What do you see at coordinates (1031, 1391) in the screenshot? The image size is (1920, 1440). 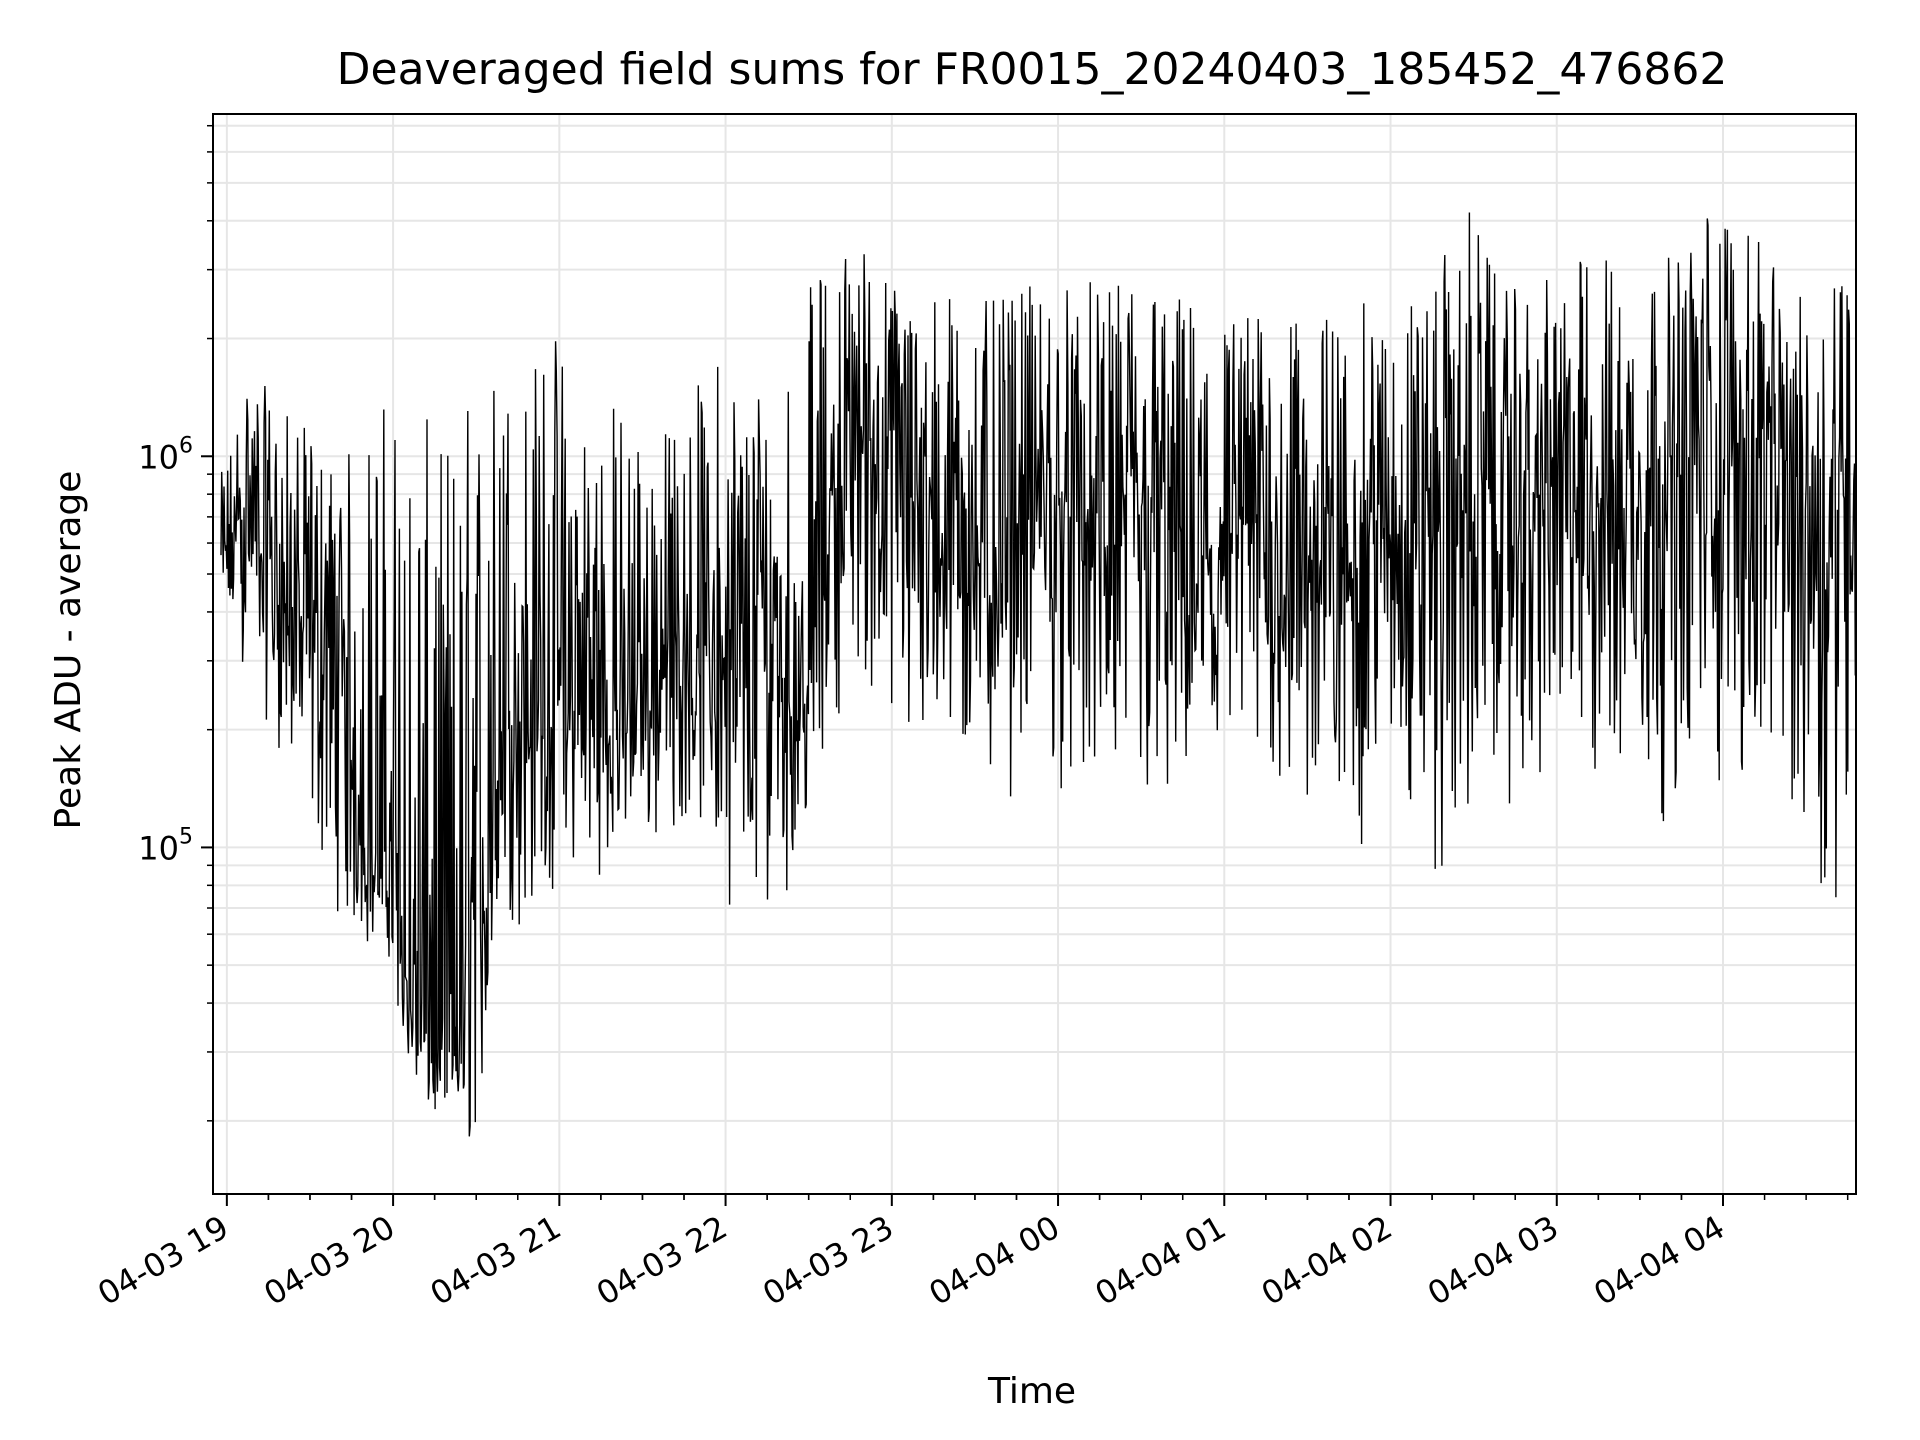 I see `x-axis-label: Time` at bounding box center [1031, 1391].